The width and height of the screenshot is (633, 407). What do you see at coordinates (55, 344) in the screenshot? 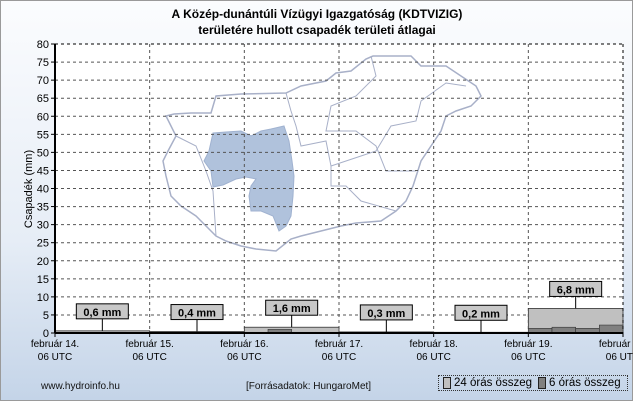
I see `x-tick-date: február 14.` at bounding box center [55, 344].